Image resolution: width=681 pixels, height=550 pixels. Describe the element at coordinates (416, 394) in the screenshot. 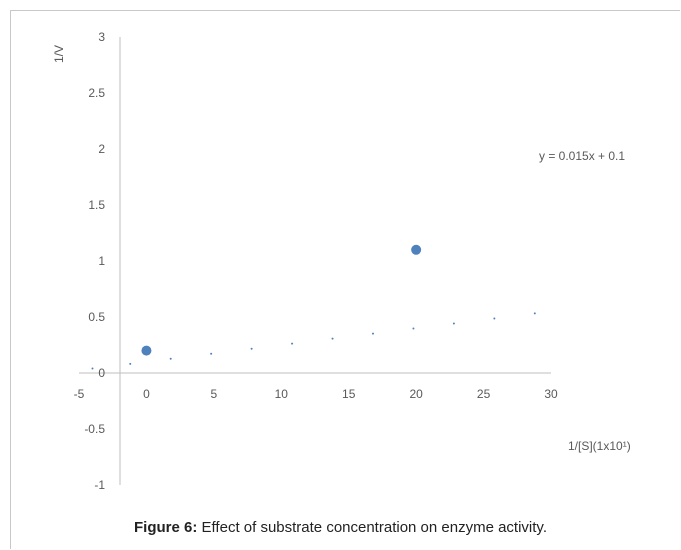

I see `x-tick-label: 20` at that location.